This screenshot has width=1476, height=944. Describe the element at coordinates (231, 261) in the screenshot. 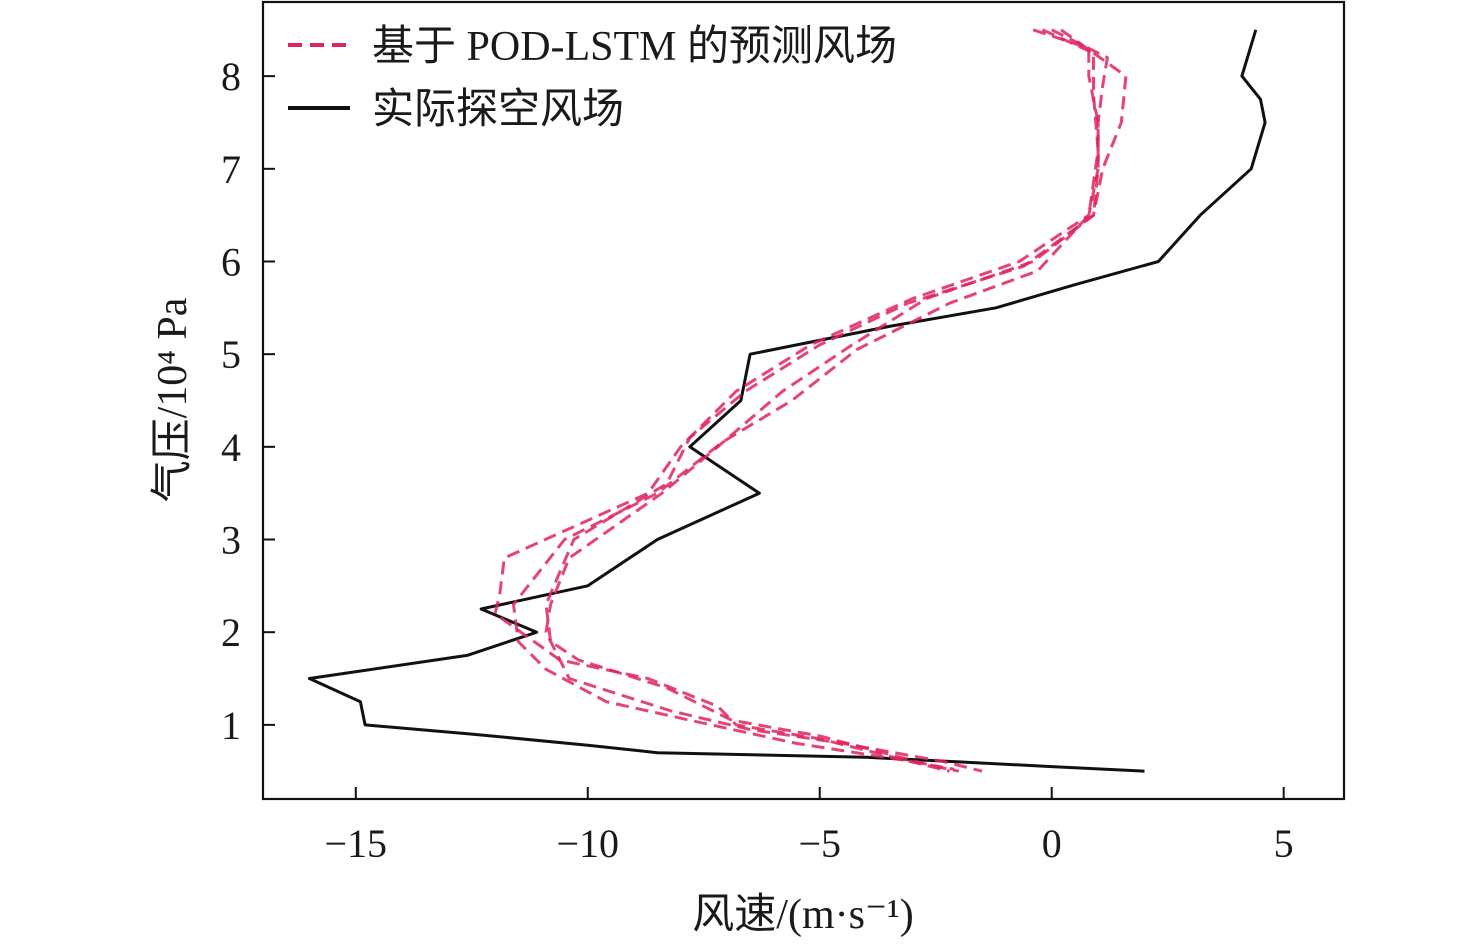

I see `y-tick-label: 6` at that location.